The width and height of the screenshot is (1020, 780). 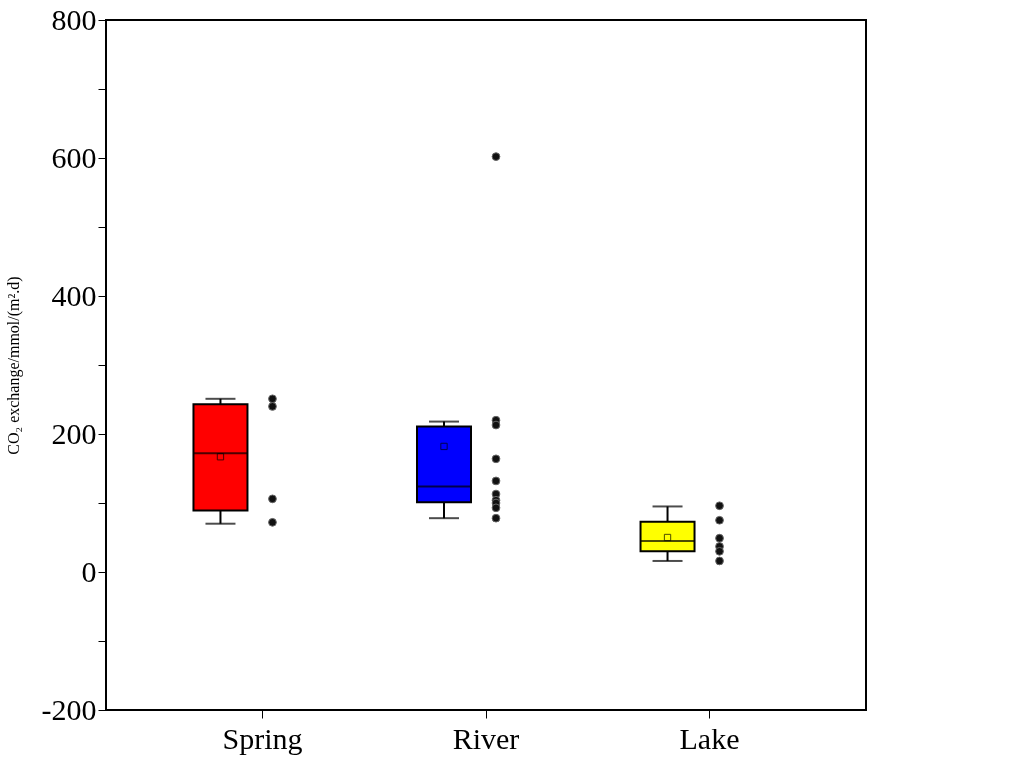 What do you see at coordinates (74, 433) in the screenshot?
I see `y-tick-label: 200` at bounding box center [74, 433].